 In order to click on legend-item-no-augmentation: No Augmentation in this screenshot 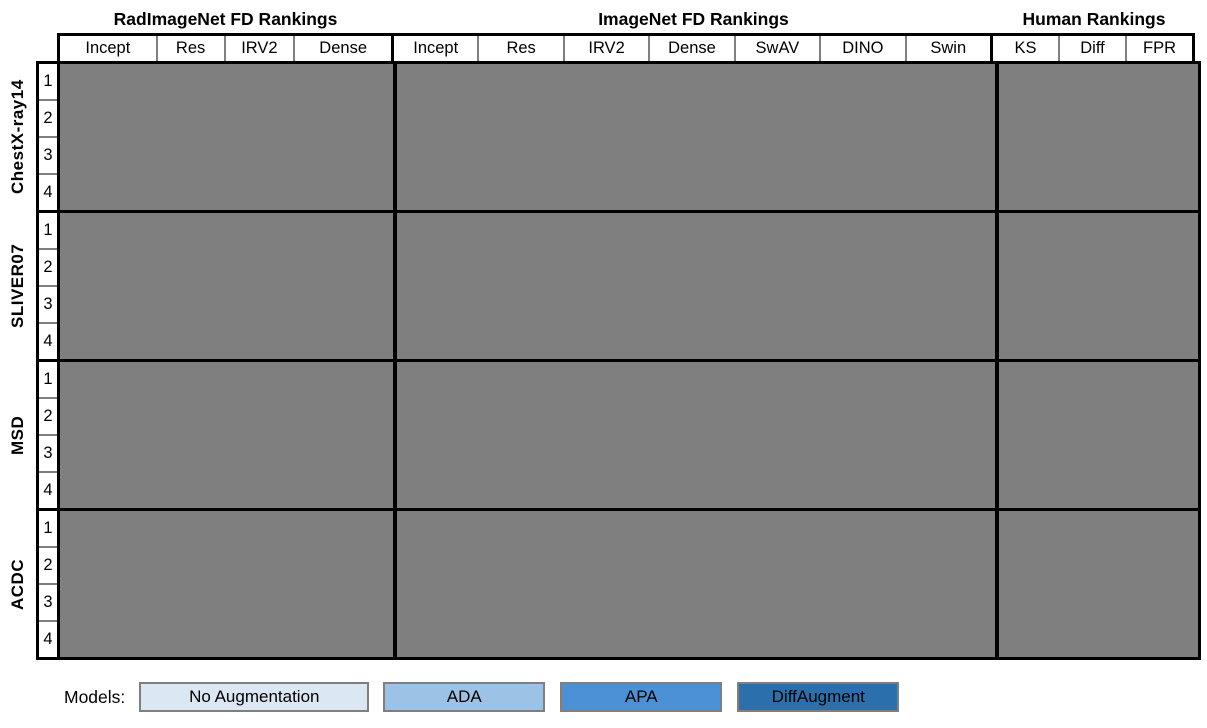, I will do `click(254, 697)`.